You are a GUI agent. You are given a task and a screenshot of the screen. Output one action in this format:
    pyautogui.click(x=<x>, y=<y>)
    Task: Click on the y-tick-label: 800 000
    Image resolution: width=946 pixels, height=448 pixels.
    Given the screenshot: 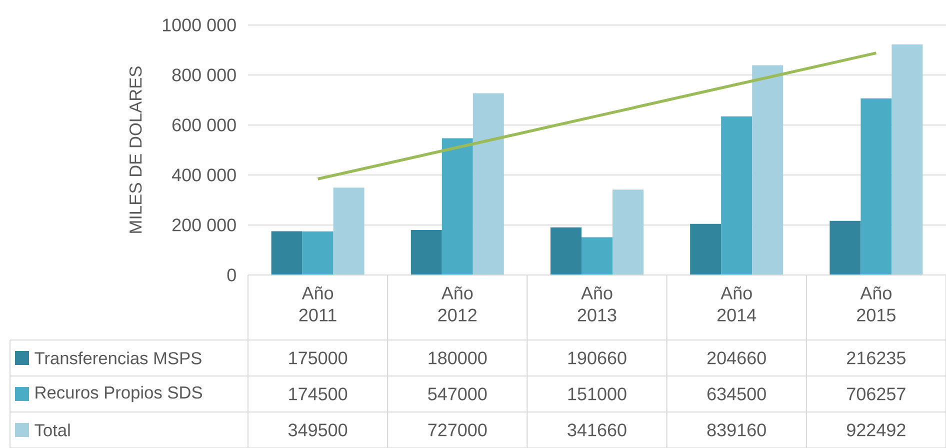 What is the action you would take?
    pyautogui.click(x=204, y=75)
    